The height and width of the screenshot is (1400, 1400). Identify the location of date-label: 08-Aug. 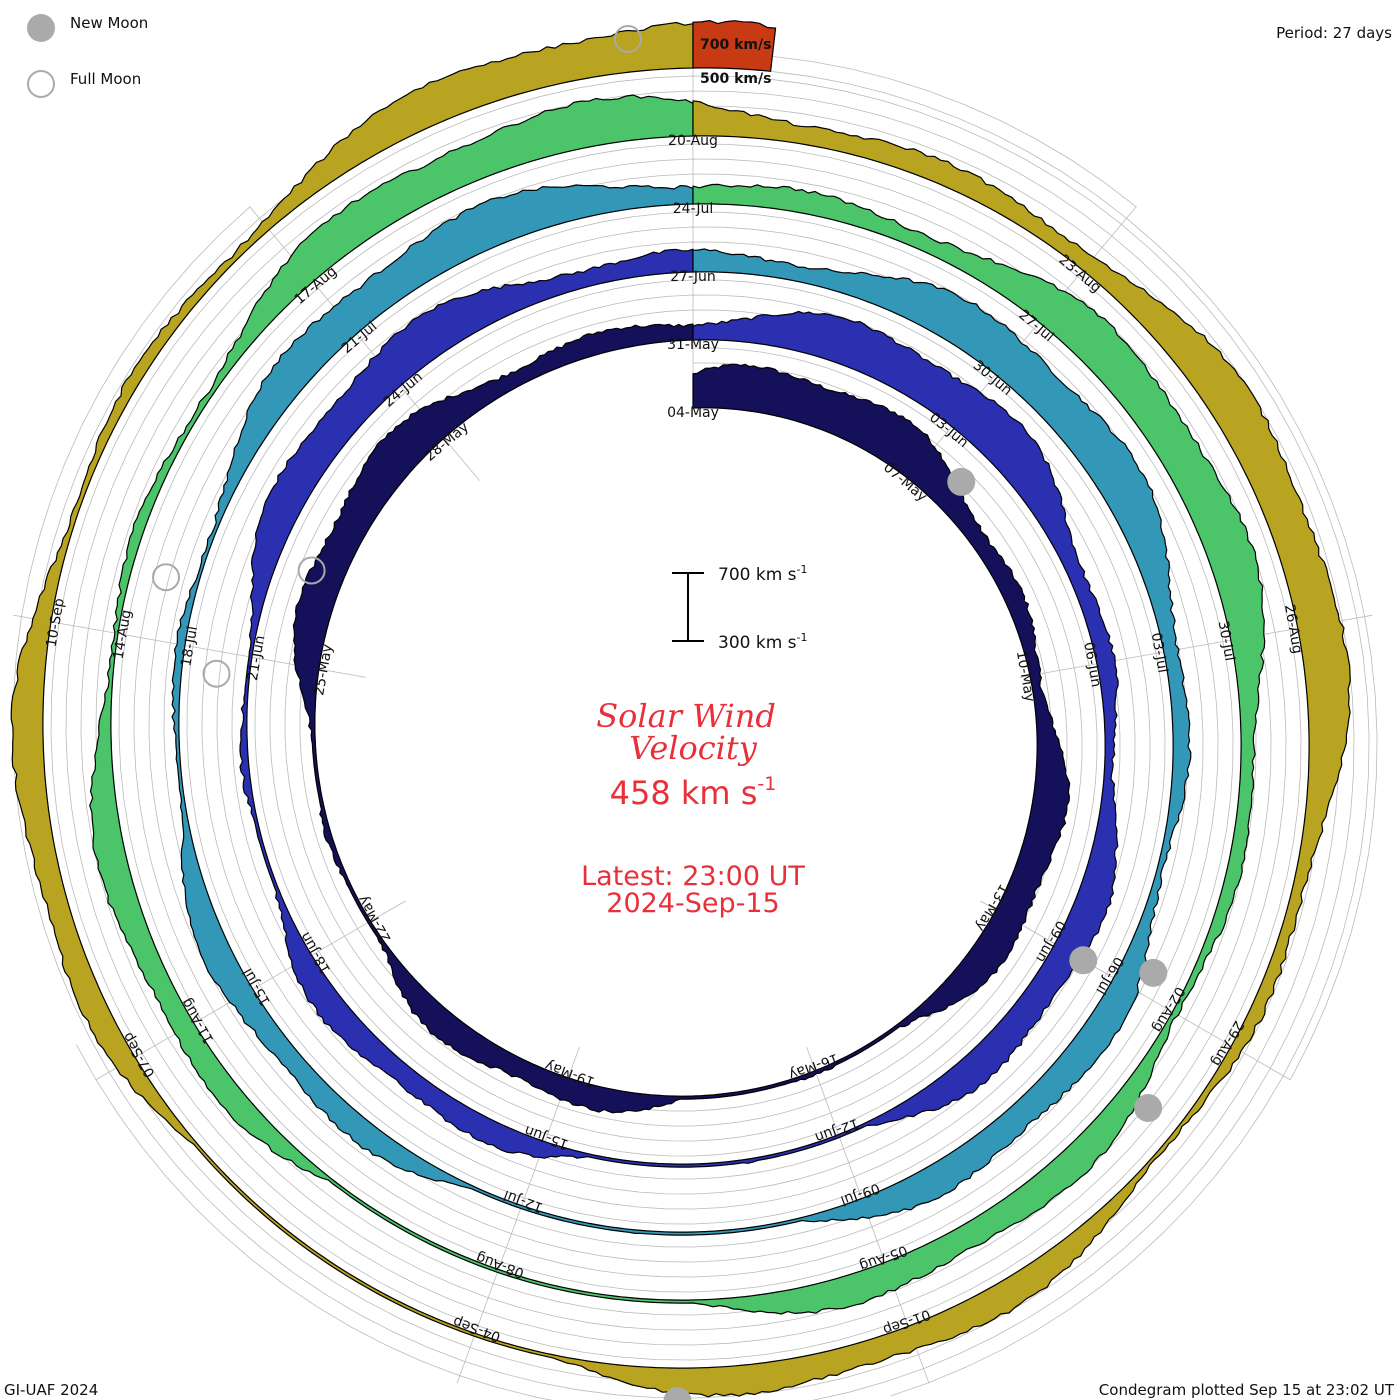
(500, 1265).